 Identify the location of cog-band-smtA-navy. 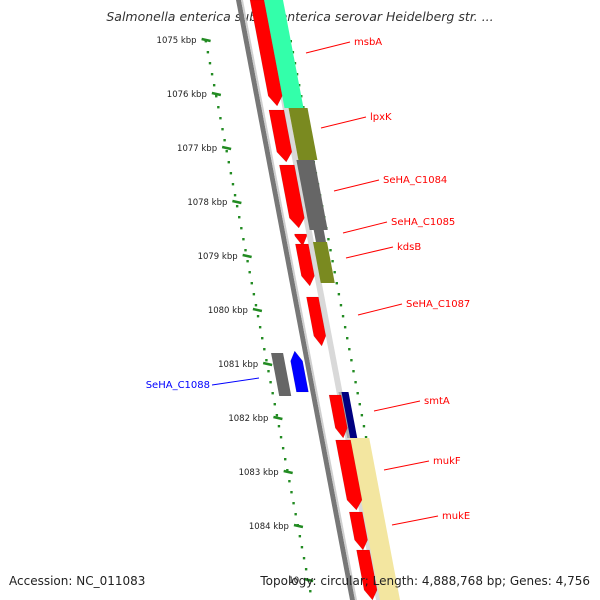
(349, 415).